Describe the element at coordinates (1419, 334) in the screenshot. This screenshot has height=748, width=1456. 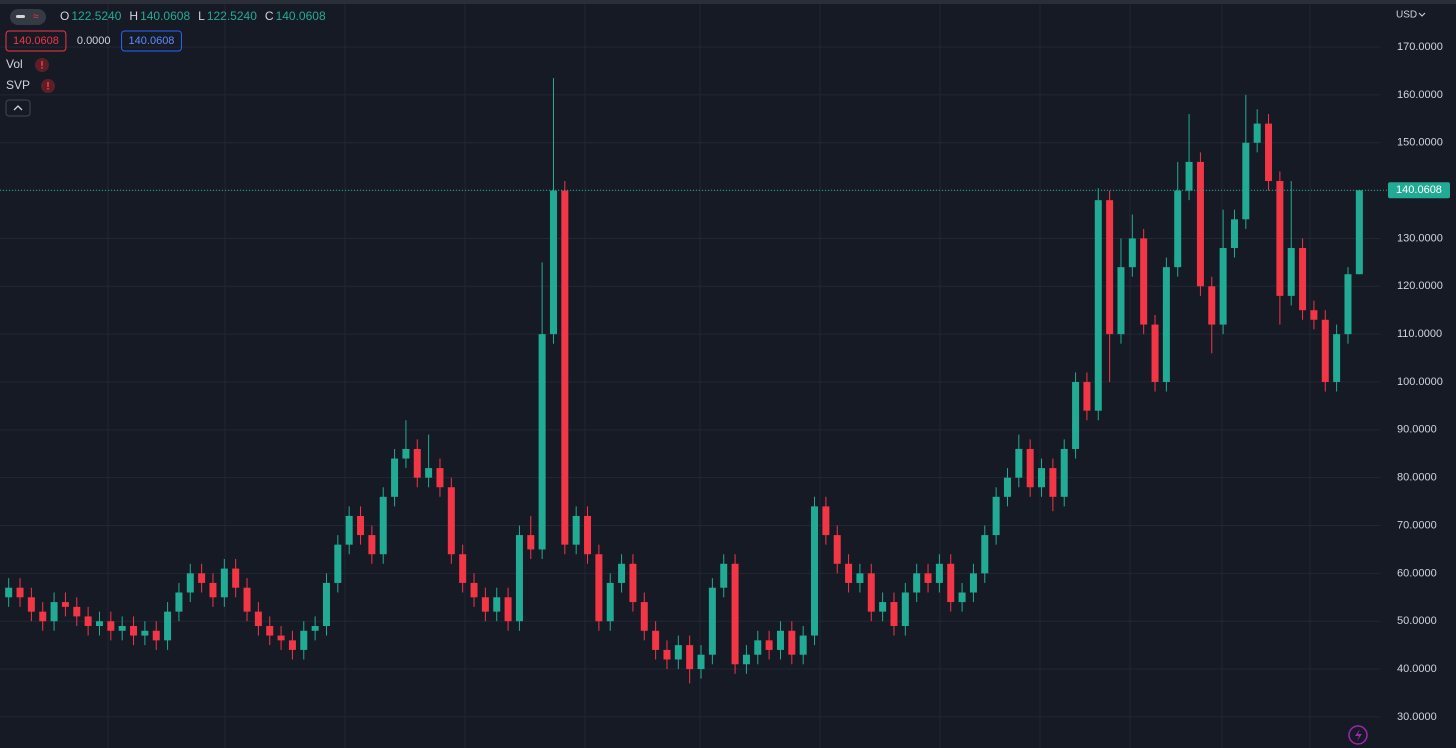
I see `y-tick-label: 110.0000` at that location.